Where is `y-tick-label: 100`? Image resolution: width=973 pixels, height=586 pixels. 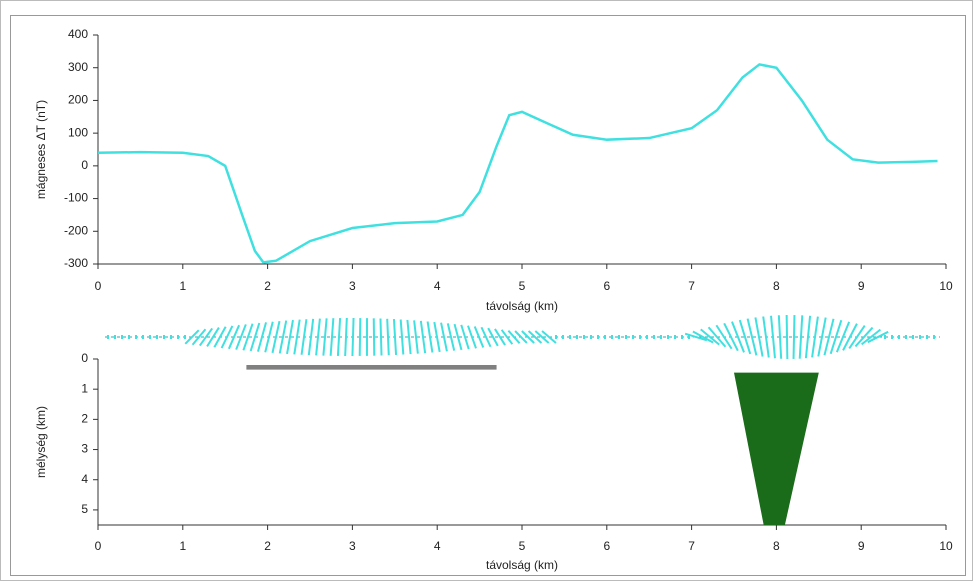 y-tick-label: 100 is located at coordinates (78, 132).